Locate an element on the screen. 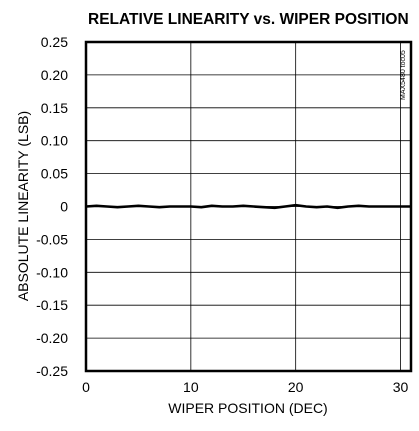  series-line is located at coordinates (248, 206).